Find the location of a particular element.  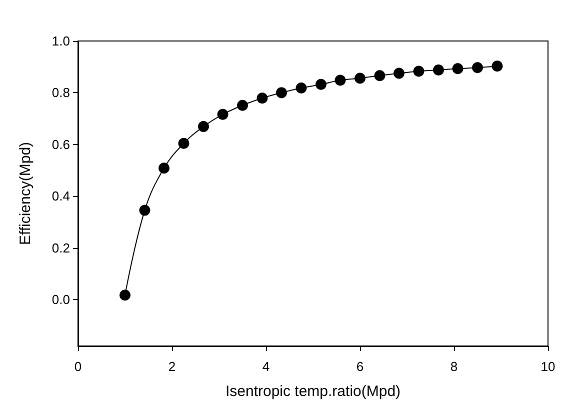

y-tick-label: 0.8 is located at coordinates (61, 92).